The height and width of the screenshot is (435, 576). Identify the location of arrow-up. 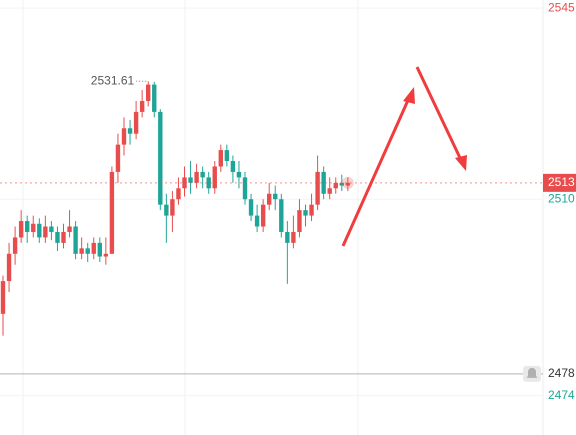
(376, 172).